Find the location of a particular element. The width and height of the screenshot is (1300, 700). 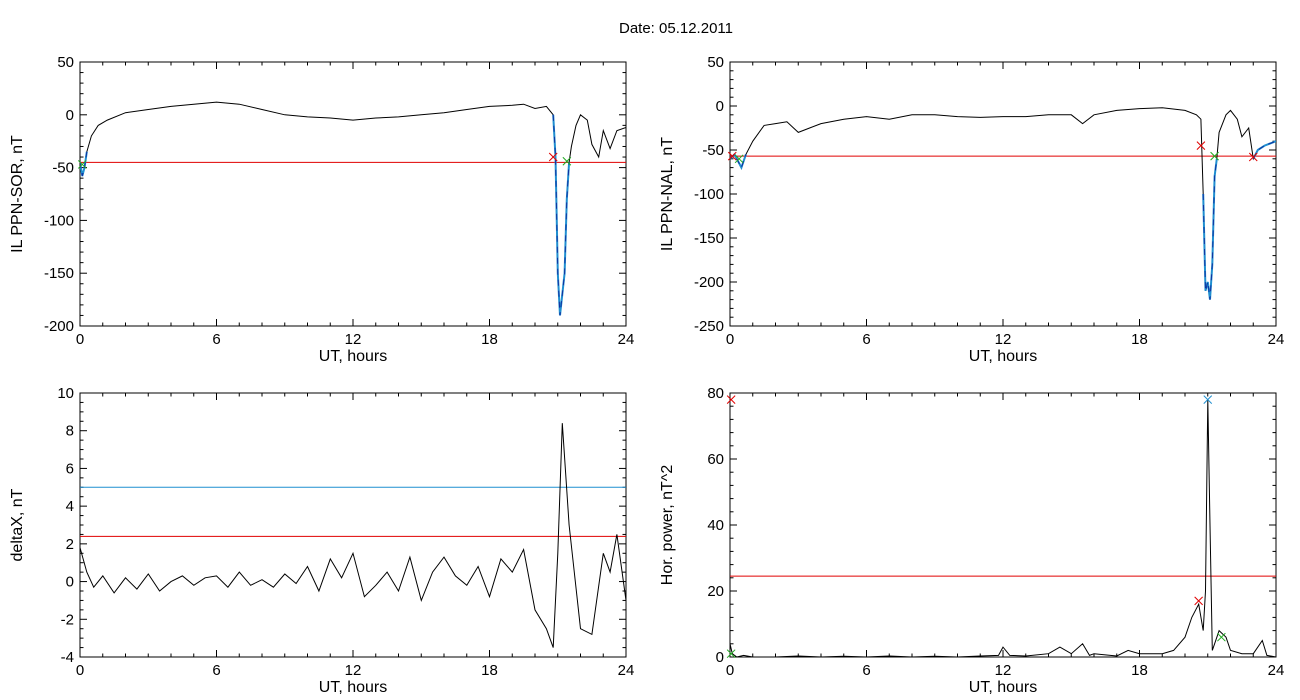

y-tick-label: 10 is located at coordinates (65, 393).